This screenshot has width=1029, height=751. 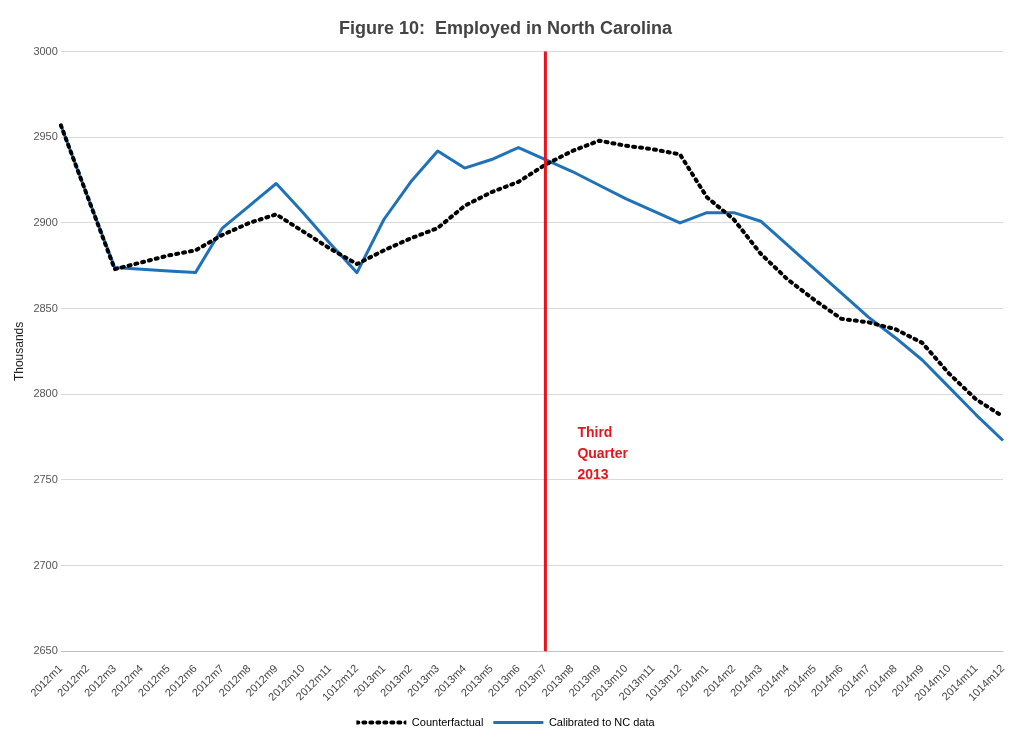 What do you see at coordinates (447, 721) in the screenshot?
I see `legend-label: Counterfactual` at bounding box center [447, 721].